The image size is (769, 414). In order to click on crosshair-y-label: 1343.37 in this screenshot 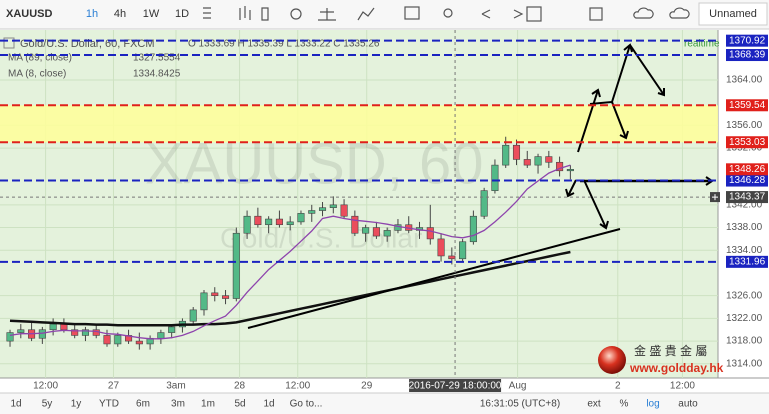, I will do `click(747, 197)`.